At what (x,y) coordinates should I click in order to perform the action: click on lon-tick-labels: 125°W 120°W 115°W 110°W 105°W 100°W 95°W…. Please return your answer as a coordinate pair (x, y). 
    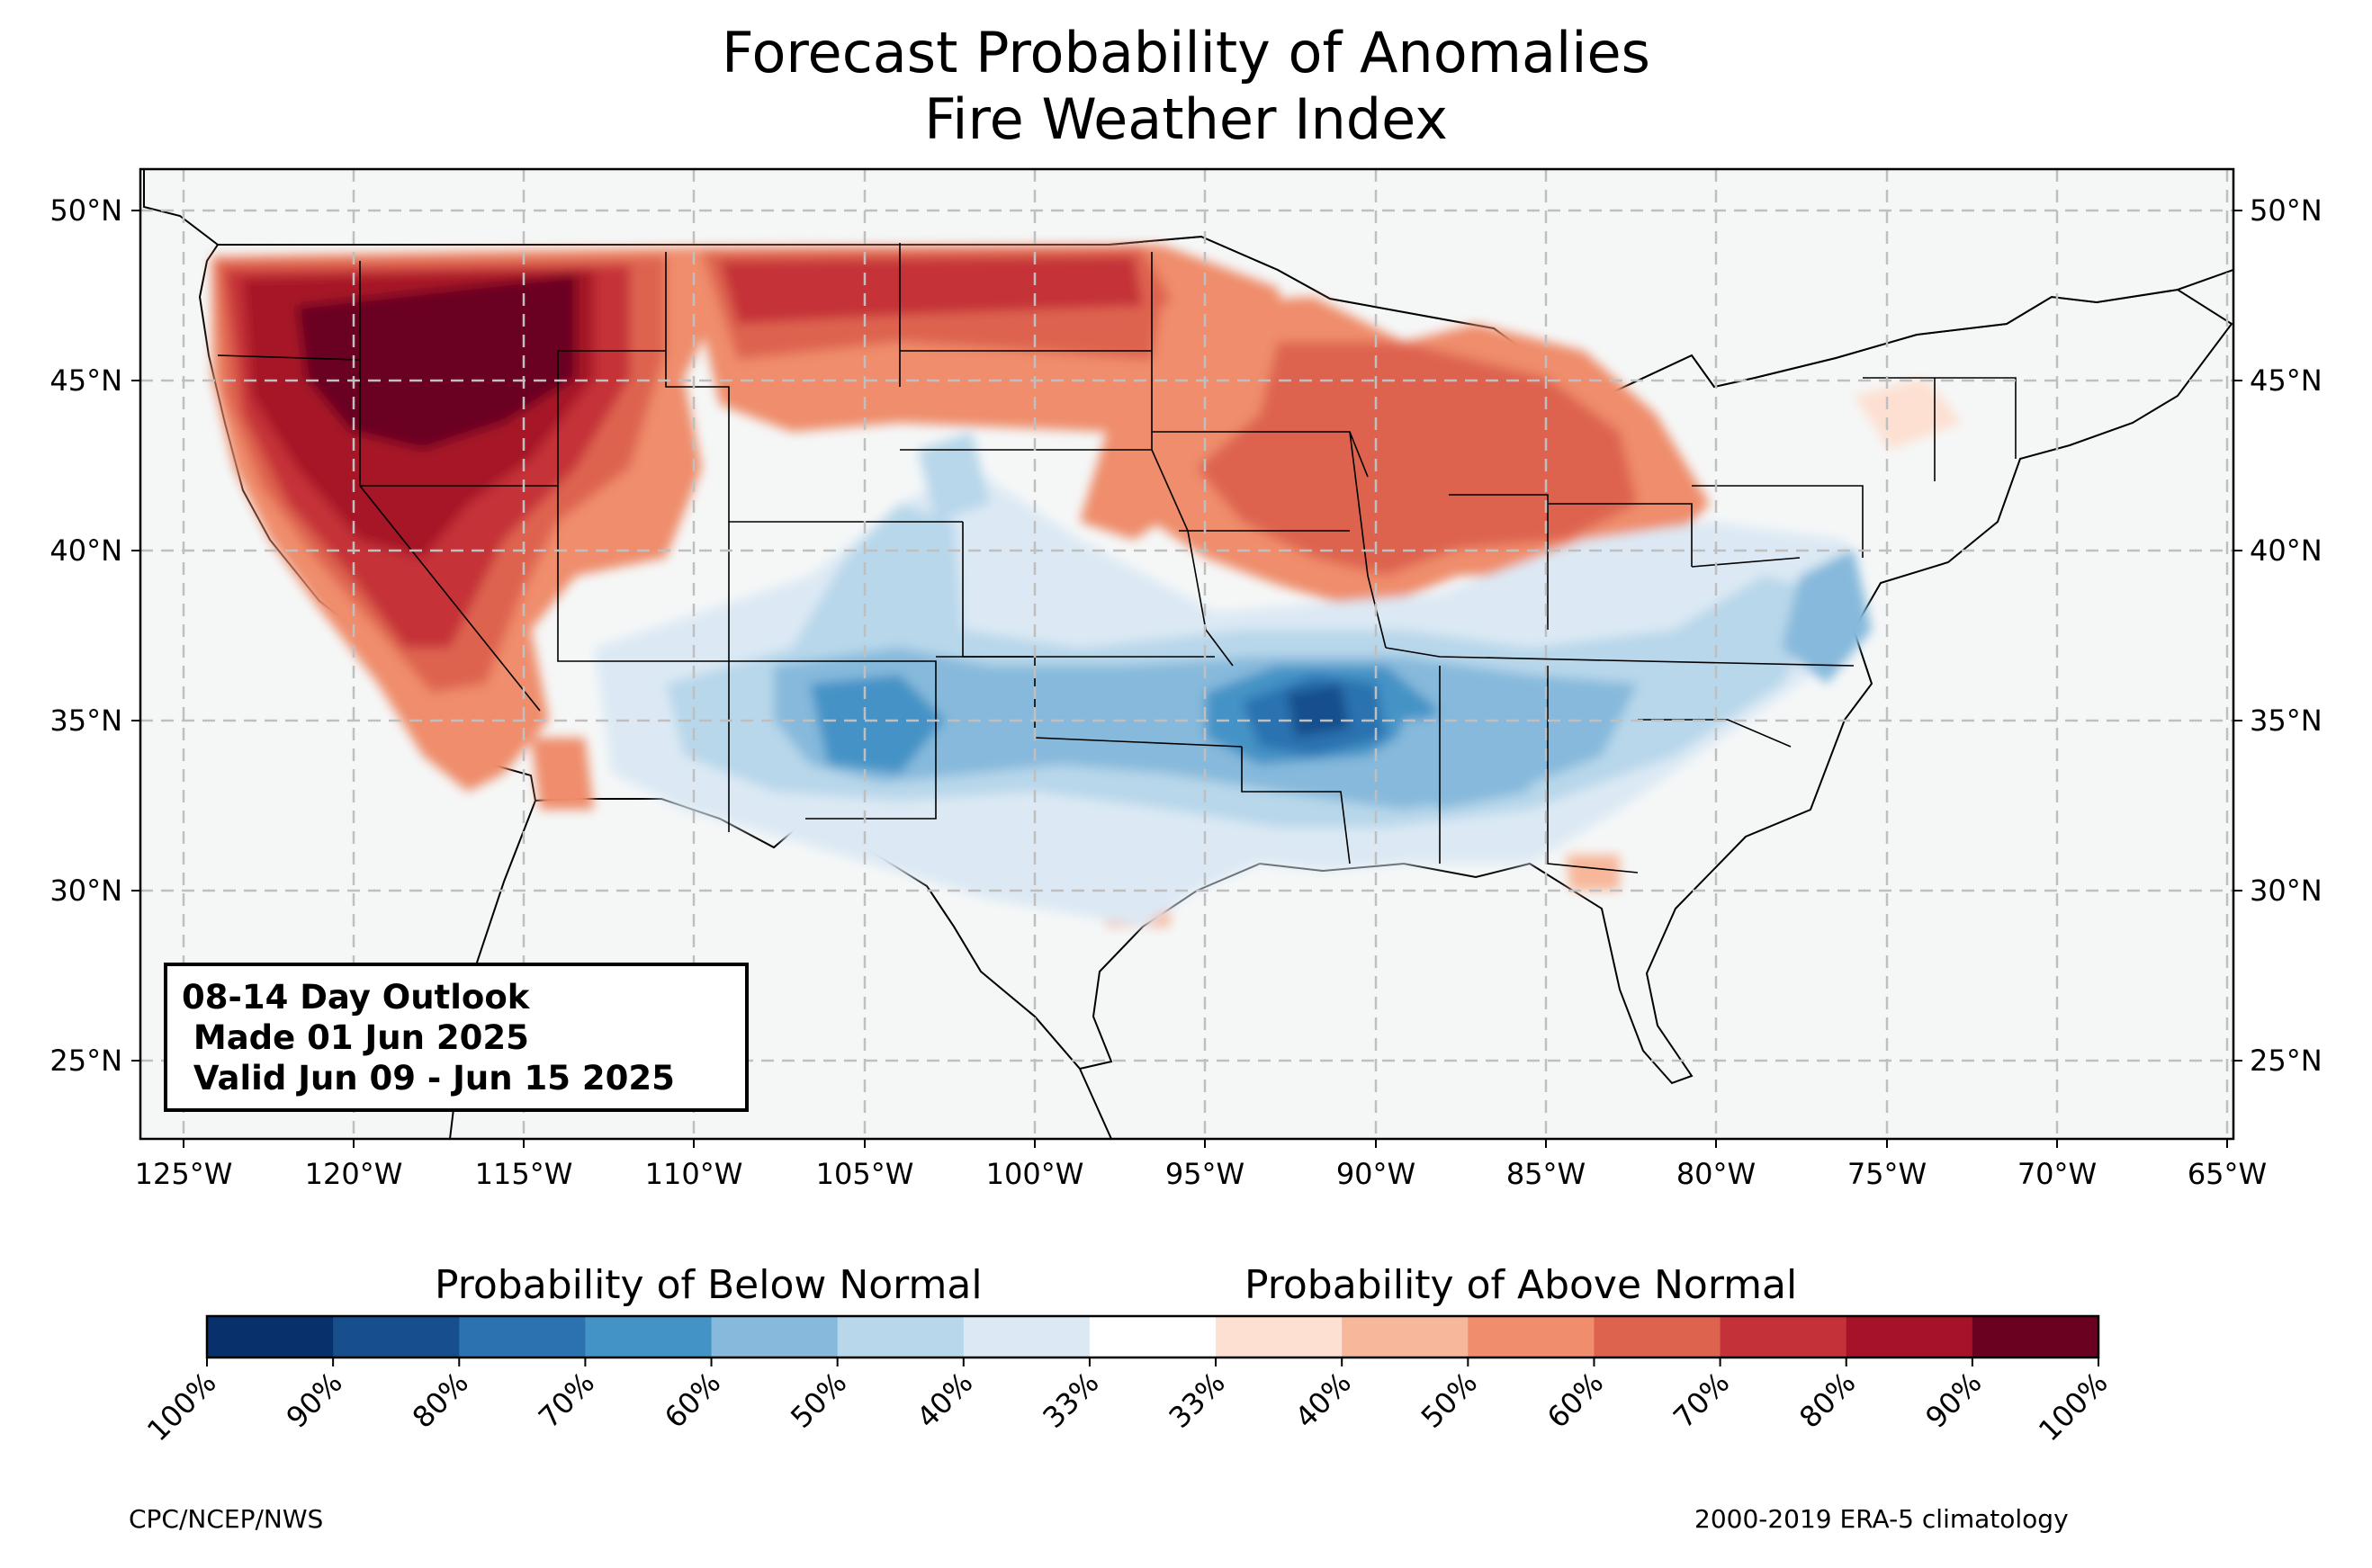
    Looking at the image, I should click on (1202, 1174).